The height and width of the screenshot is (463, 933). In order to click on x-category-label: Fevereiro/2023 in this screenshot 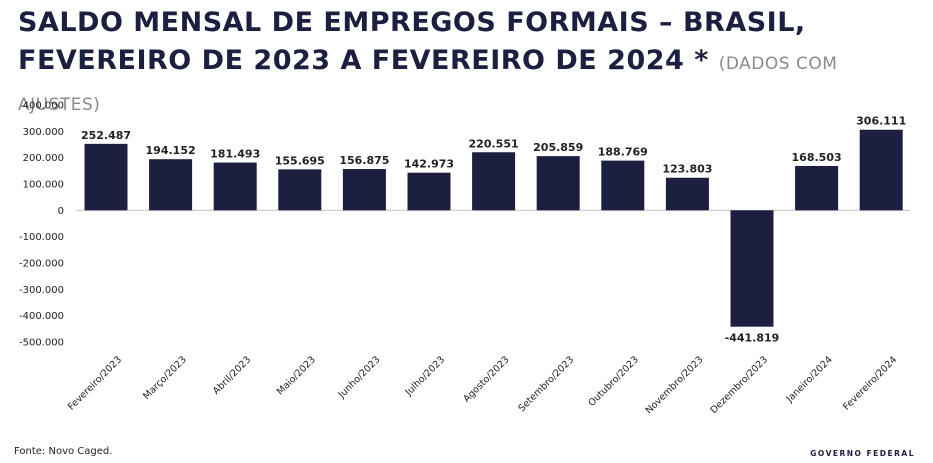, I will do `click(95, 383)`.